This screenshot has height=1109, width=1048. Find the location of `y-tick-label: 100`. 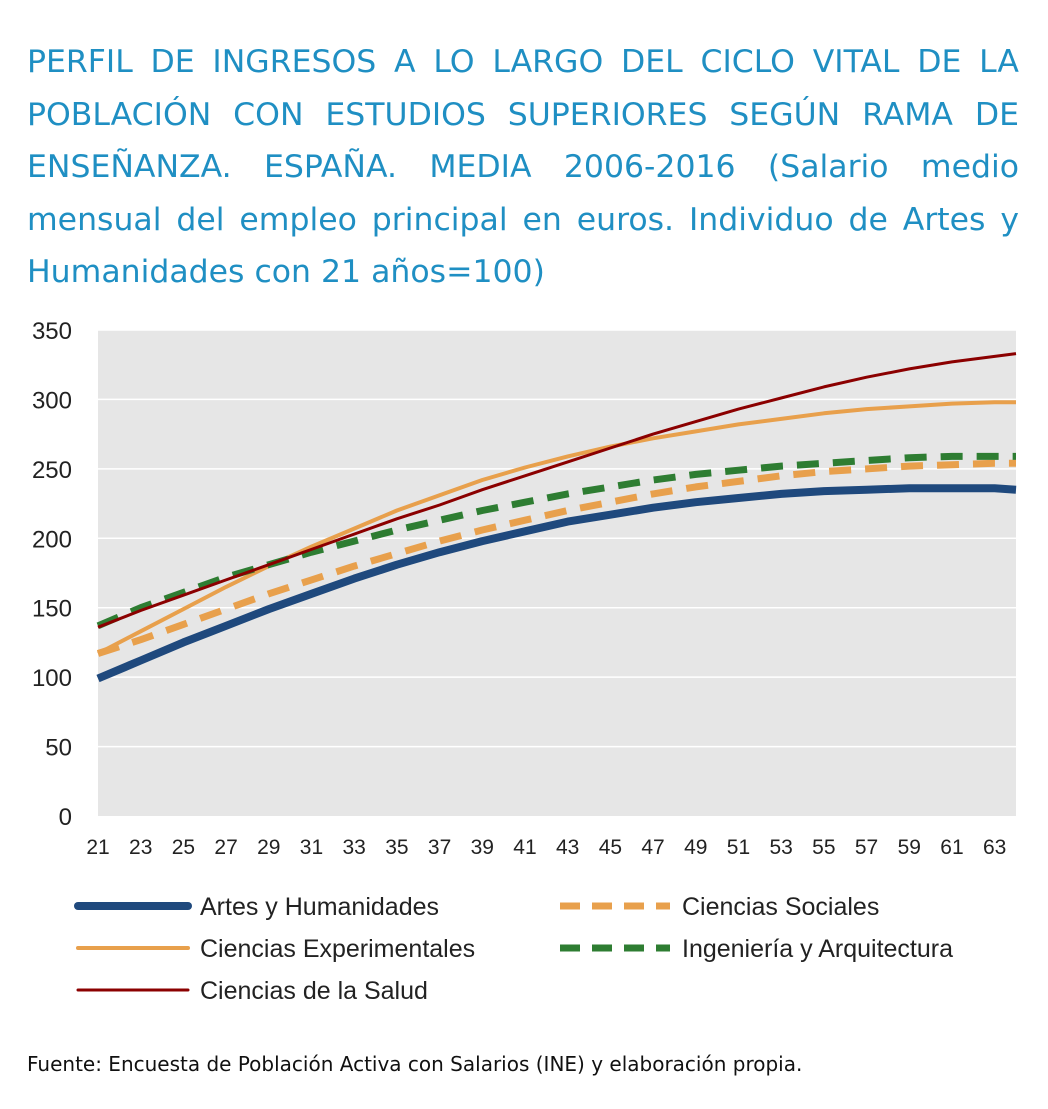

y-tick-label: 100 is located at coordinates (52, 678).